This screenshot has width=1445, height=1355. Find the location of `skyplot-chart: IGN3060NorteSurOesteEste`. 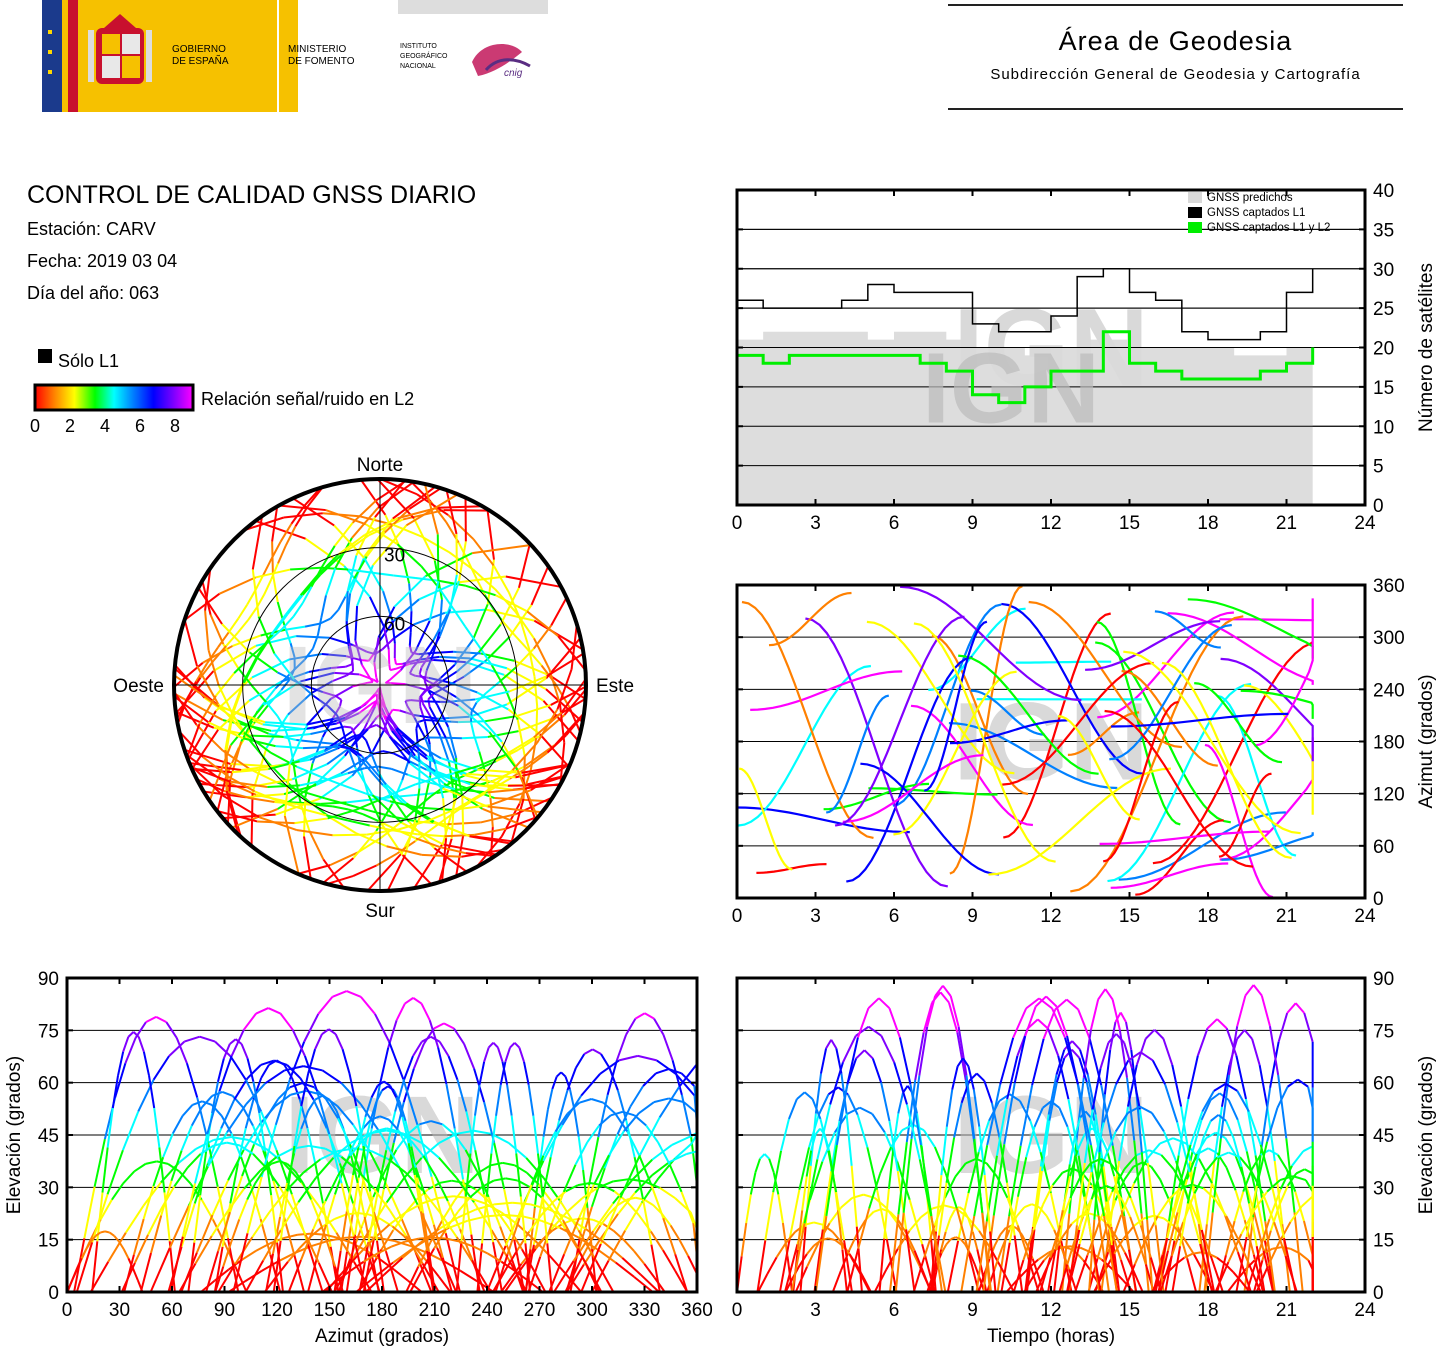

skyplot-chart: IGN3060NorteSurOesteEste is located at coordinates (375, 690).